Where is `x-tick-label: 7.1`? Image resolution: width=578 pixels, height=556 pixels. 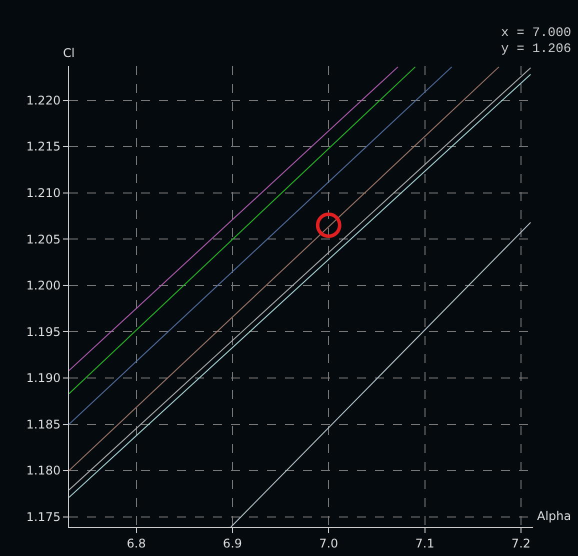 x-tick-label: 7.1 is located at coordinates (424, 543).